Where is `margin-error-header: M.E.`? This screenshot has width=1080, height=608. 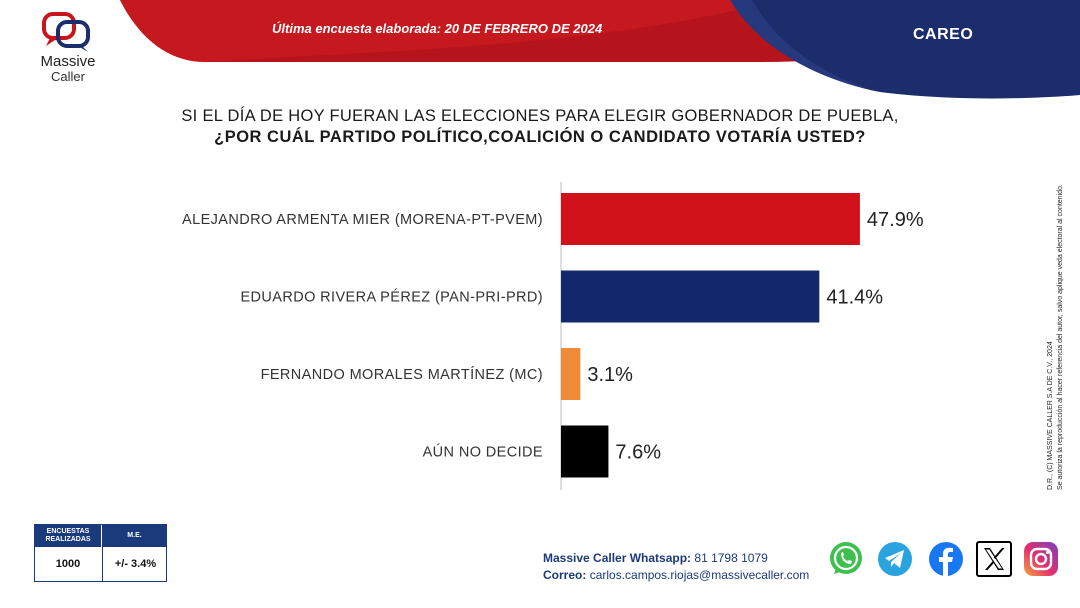
margin-error-header: M.E. is located at coordinates (134, 536).